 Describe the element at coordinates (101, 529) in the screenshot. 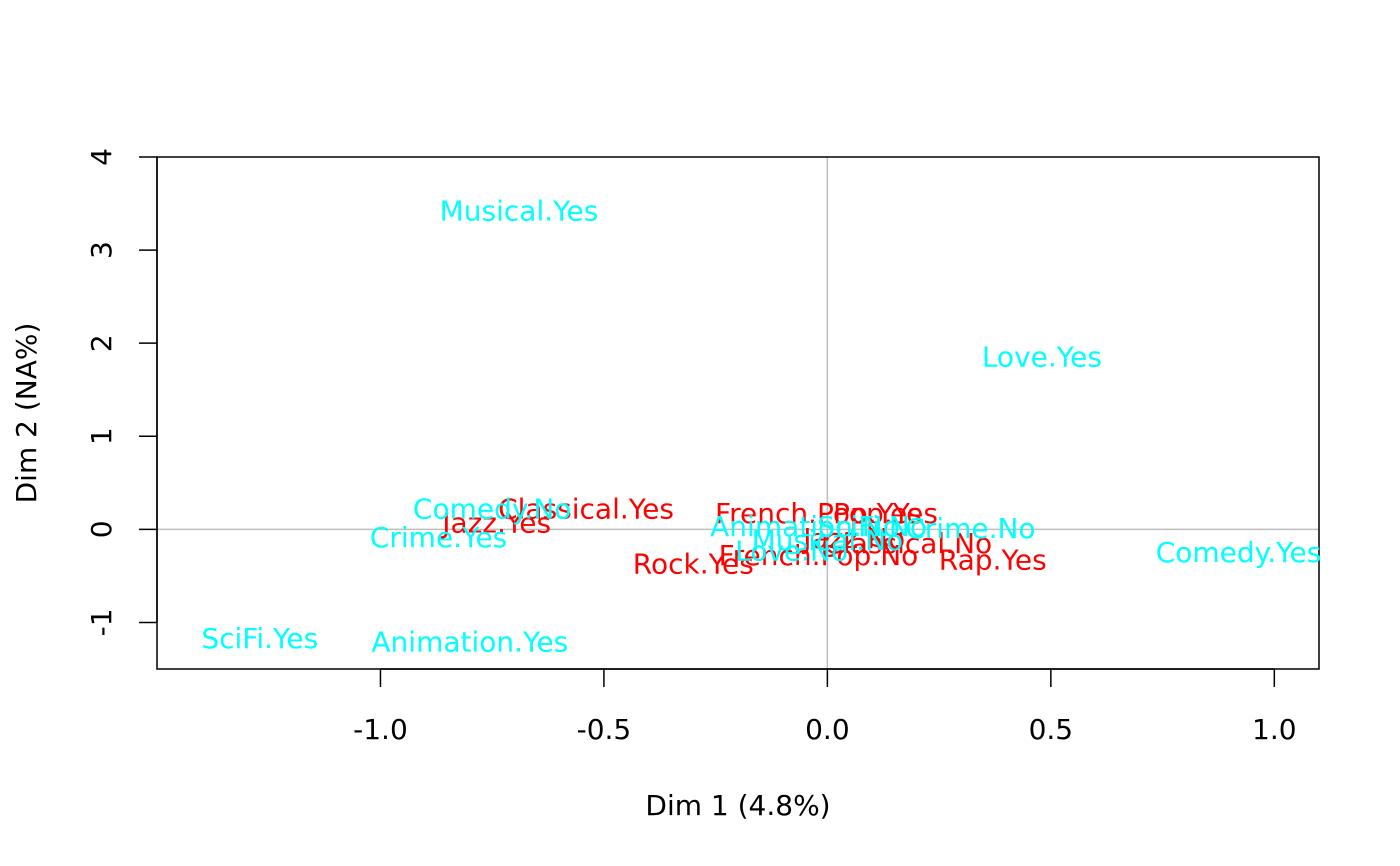

I see `y-tick-label: 0` at that location.